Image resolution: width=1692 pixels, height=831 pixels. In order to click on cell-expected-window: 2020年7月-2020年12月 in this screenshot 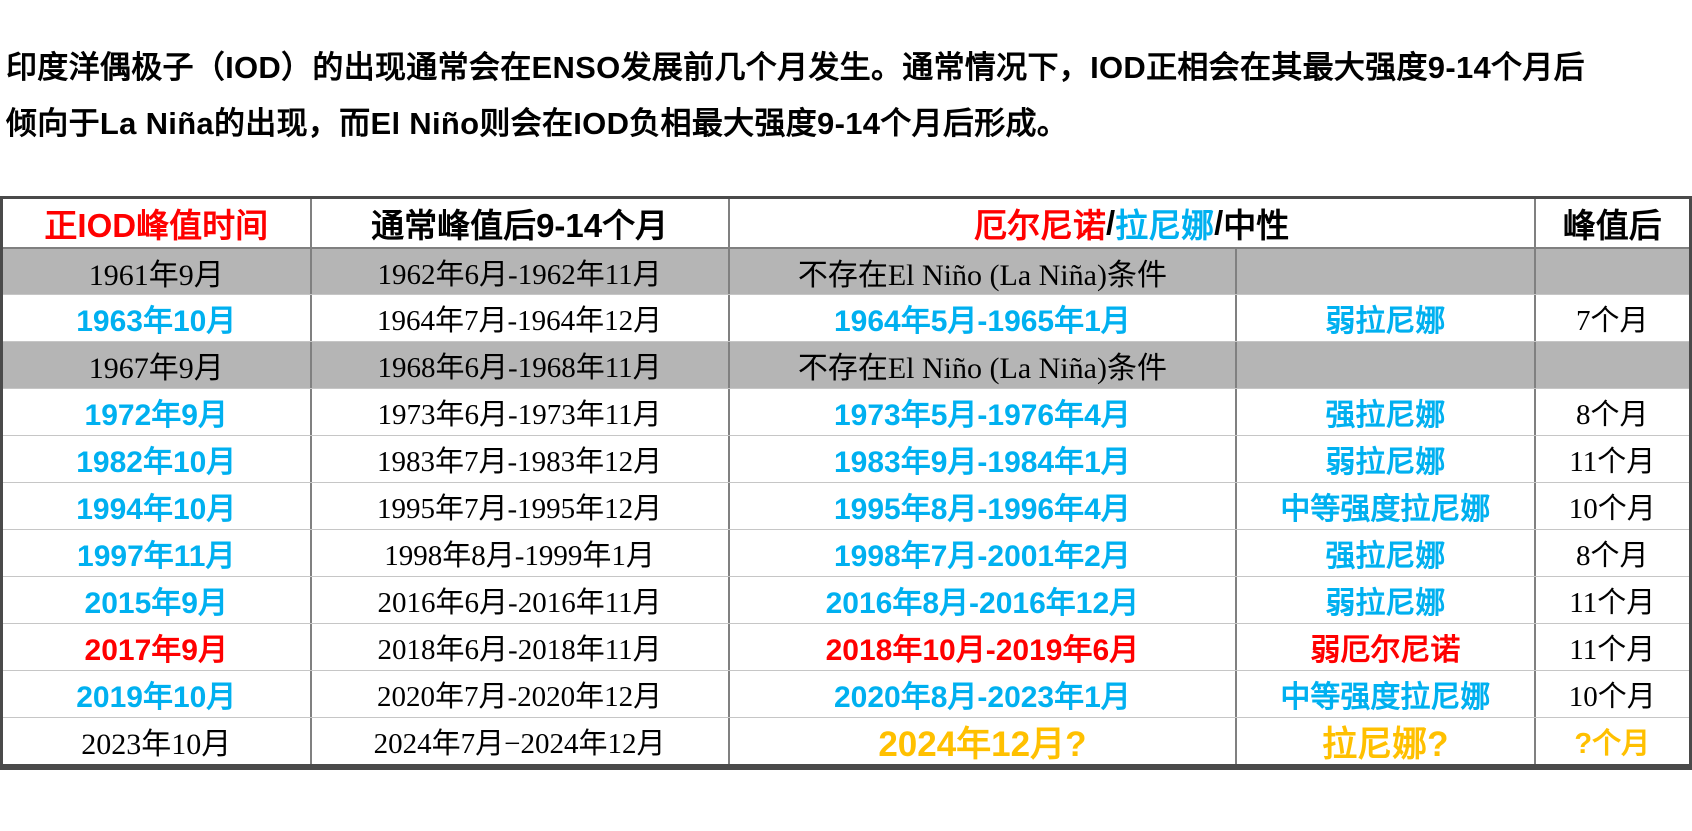, I will do `click(521, 694)`.